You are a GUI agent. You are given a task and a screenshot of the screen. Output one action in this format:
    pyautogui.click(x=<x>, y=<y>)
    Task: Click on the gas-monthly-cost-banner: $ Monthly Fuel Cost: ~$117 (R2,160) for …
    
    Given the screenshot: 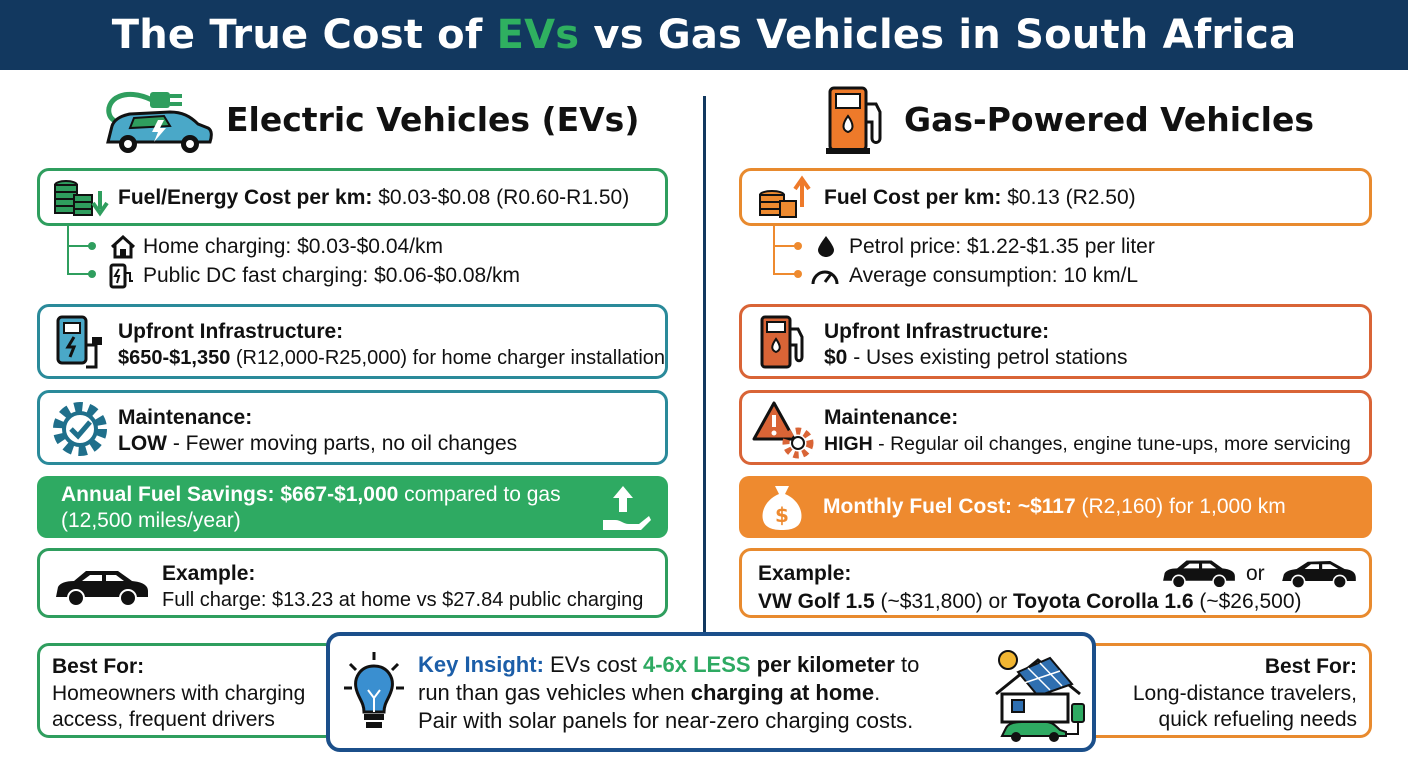 What is the action you would take?
    pyautogui.click(x=1055, y=507)
    